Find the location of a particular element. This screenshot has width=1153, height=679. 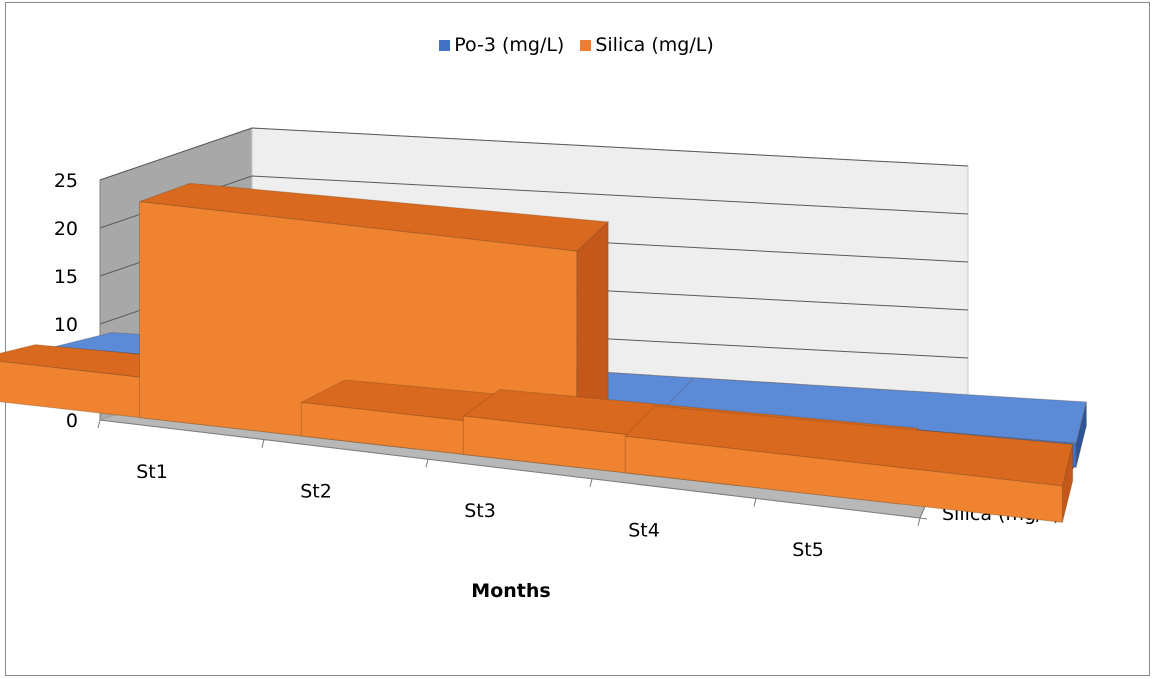

x-tick-label: St1 is located at coordinates (152, 472).